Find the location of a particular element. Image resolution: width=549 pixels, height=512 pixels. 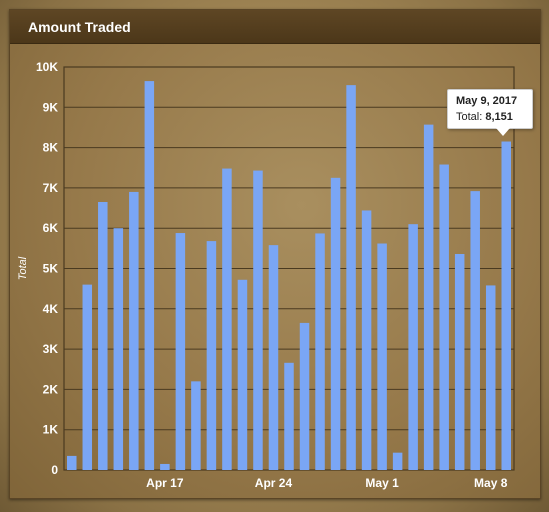

x-tick-label: Apr 24 is located at coordinates (274, 483).